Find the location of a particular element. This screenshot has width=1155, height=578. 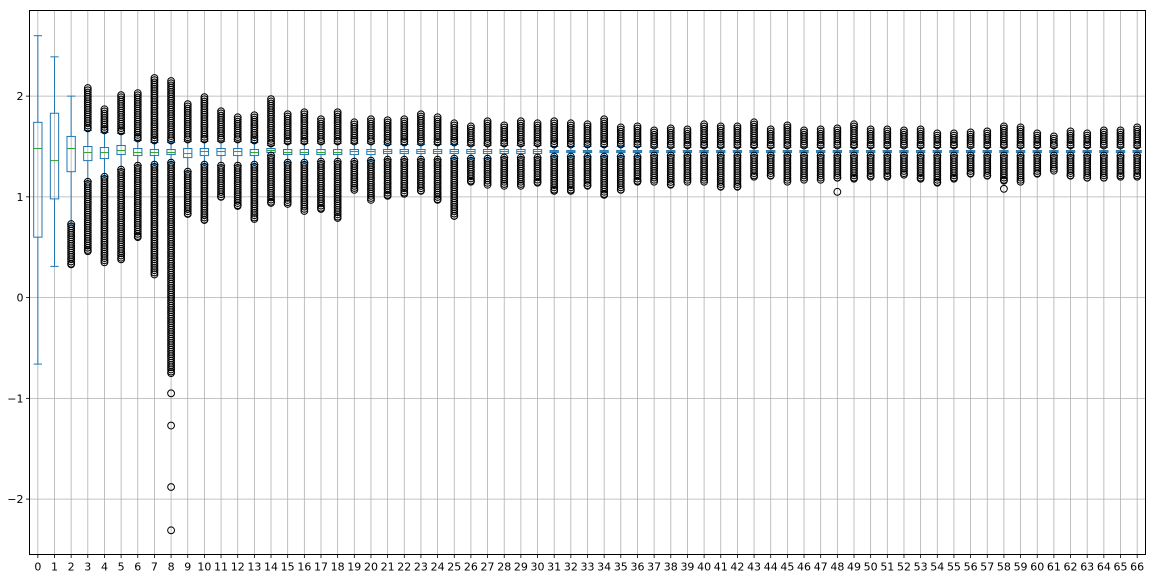

x-tick-label: 10 is located at coordinates (204, 567).